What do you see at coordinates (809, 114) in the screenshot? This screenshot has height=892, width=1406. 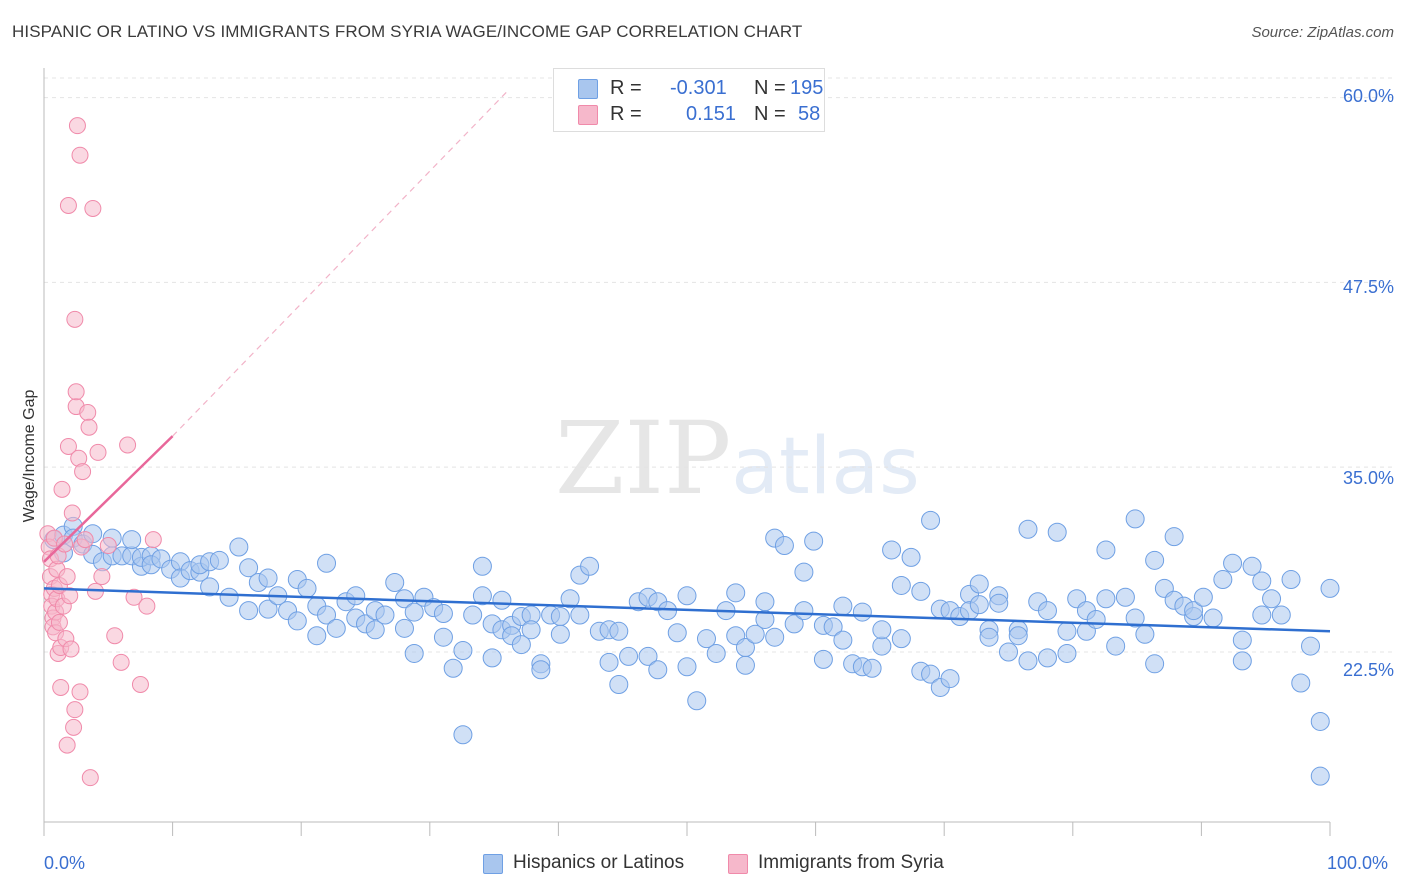 I see `legend-n-value-syria: 58` at bounding box center [809, 114].